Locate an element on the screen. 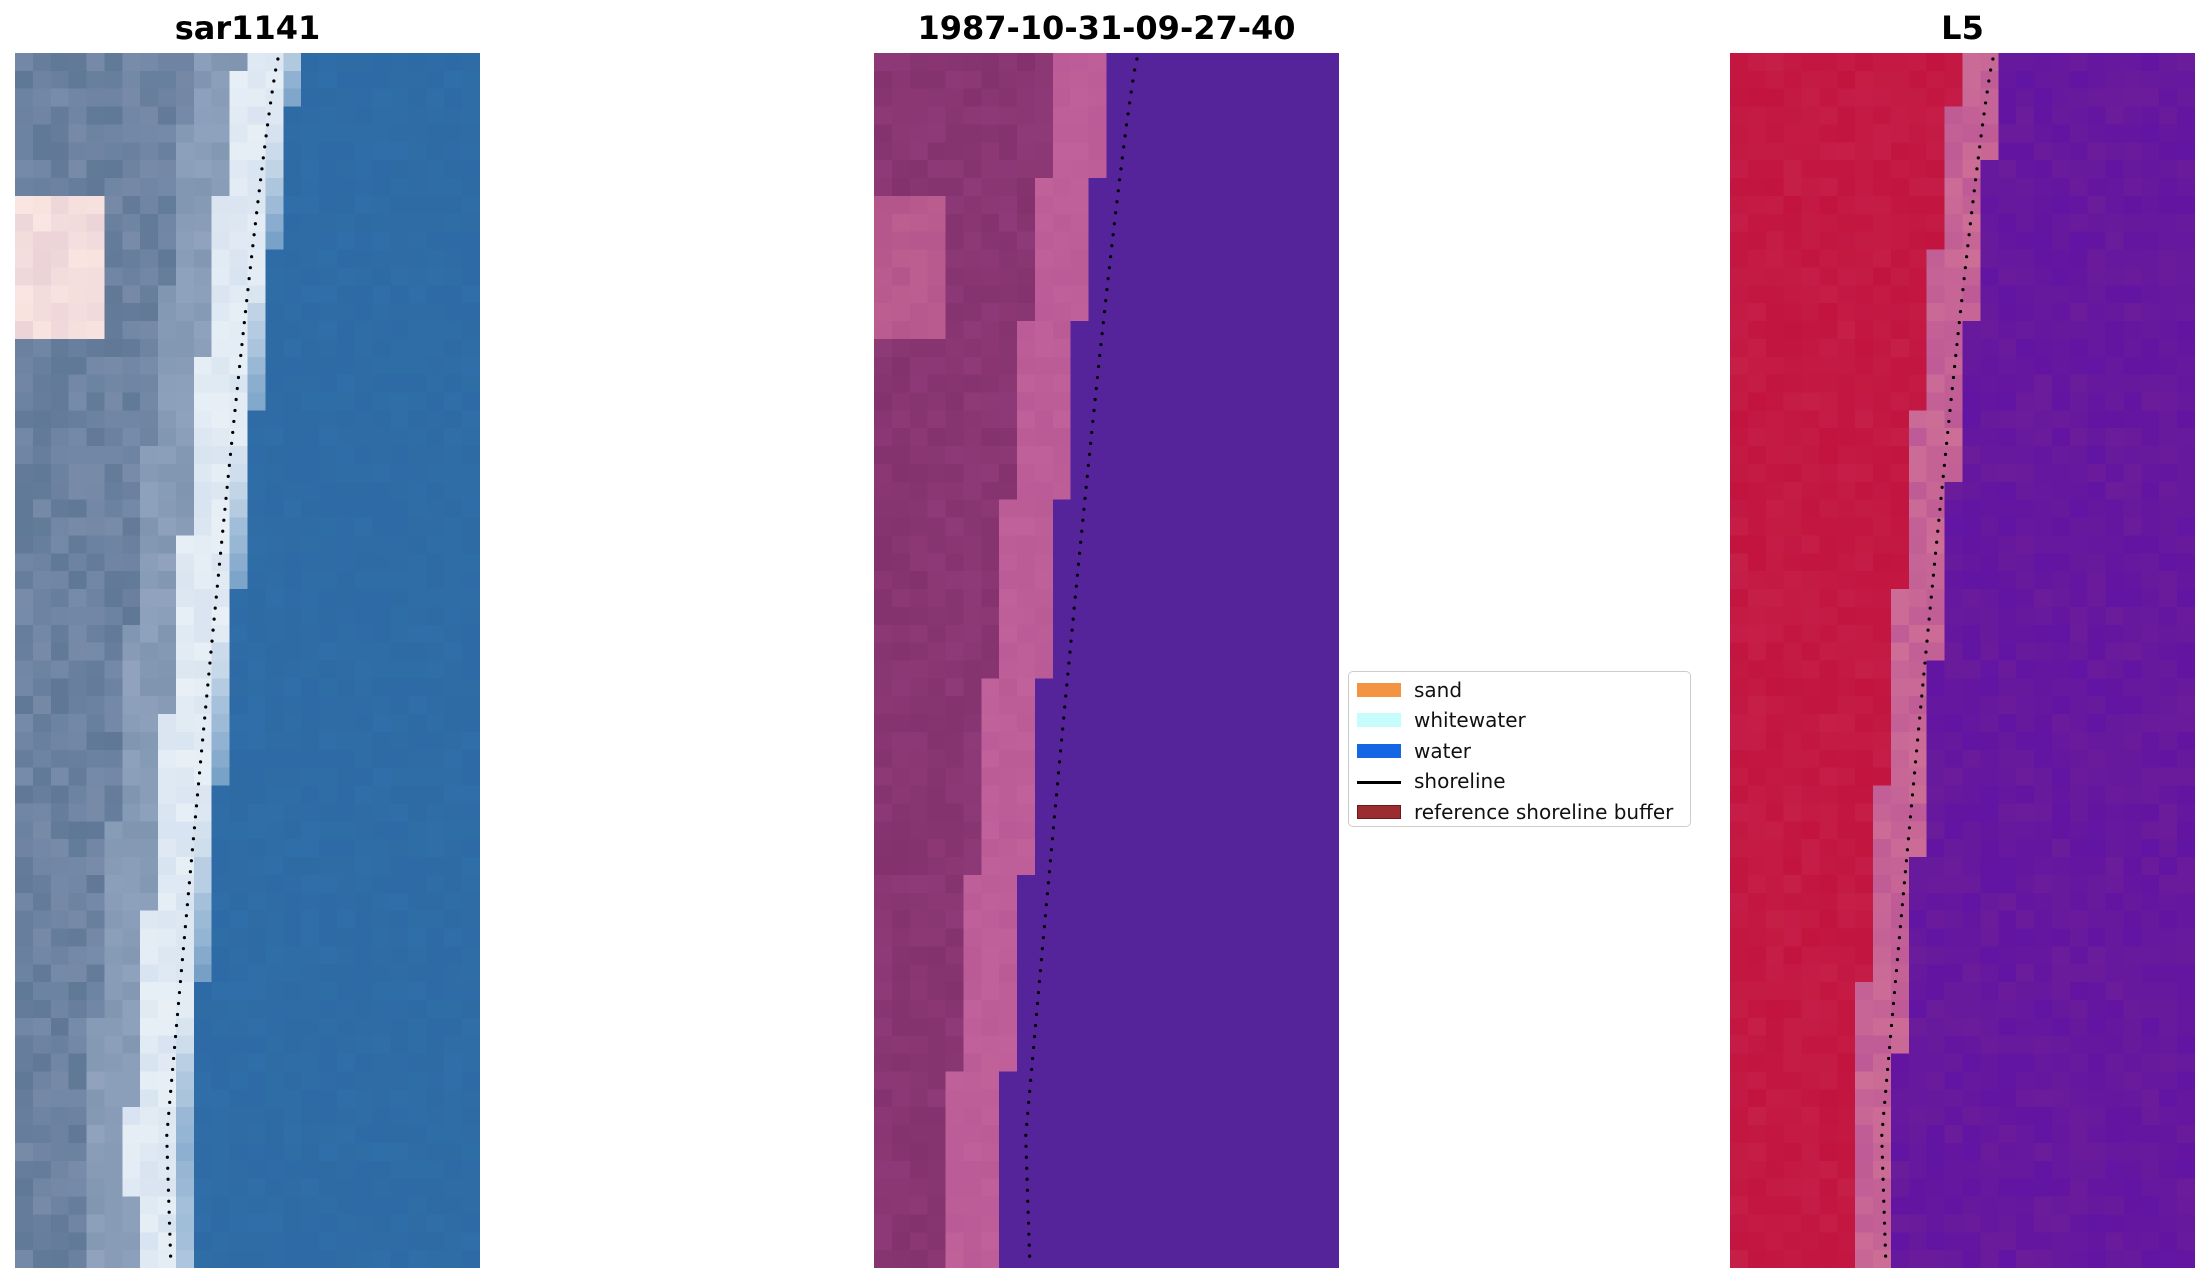  legend-label-sand: sand is located at coordinates (1438, 690).